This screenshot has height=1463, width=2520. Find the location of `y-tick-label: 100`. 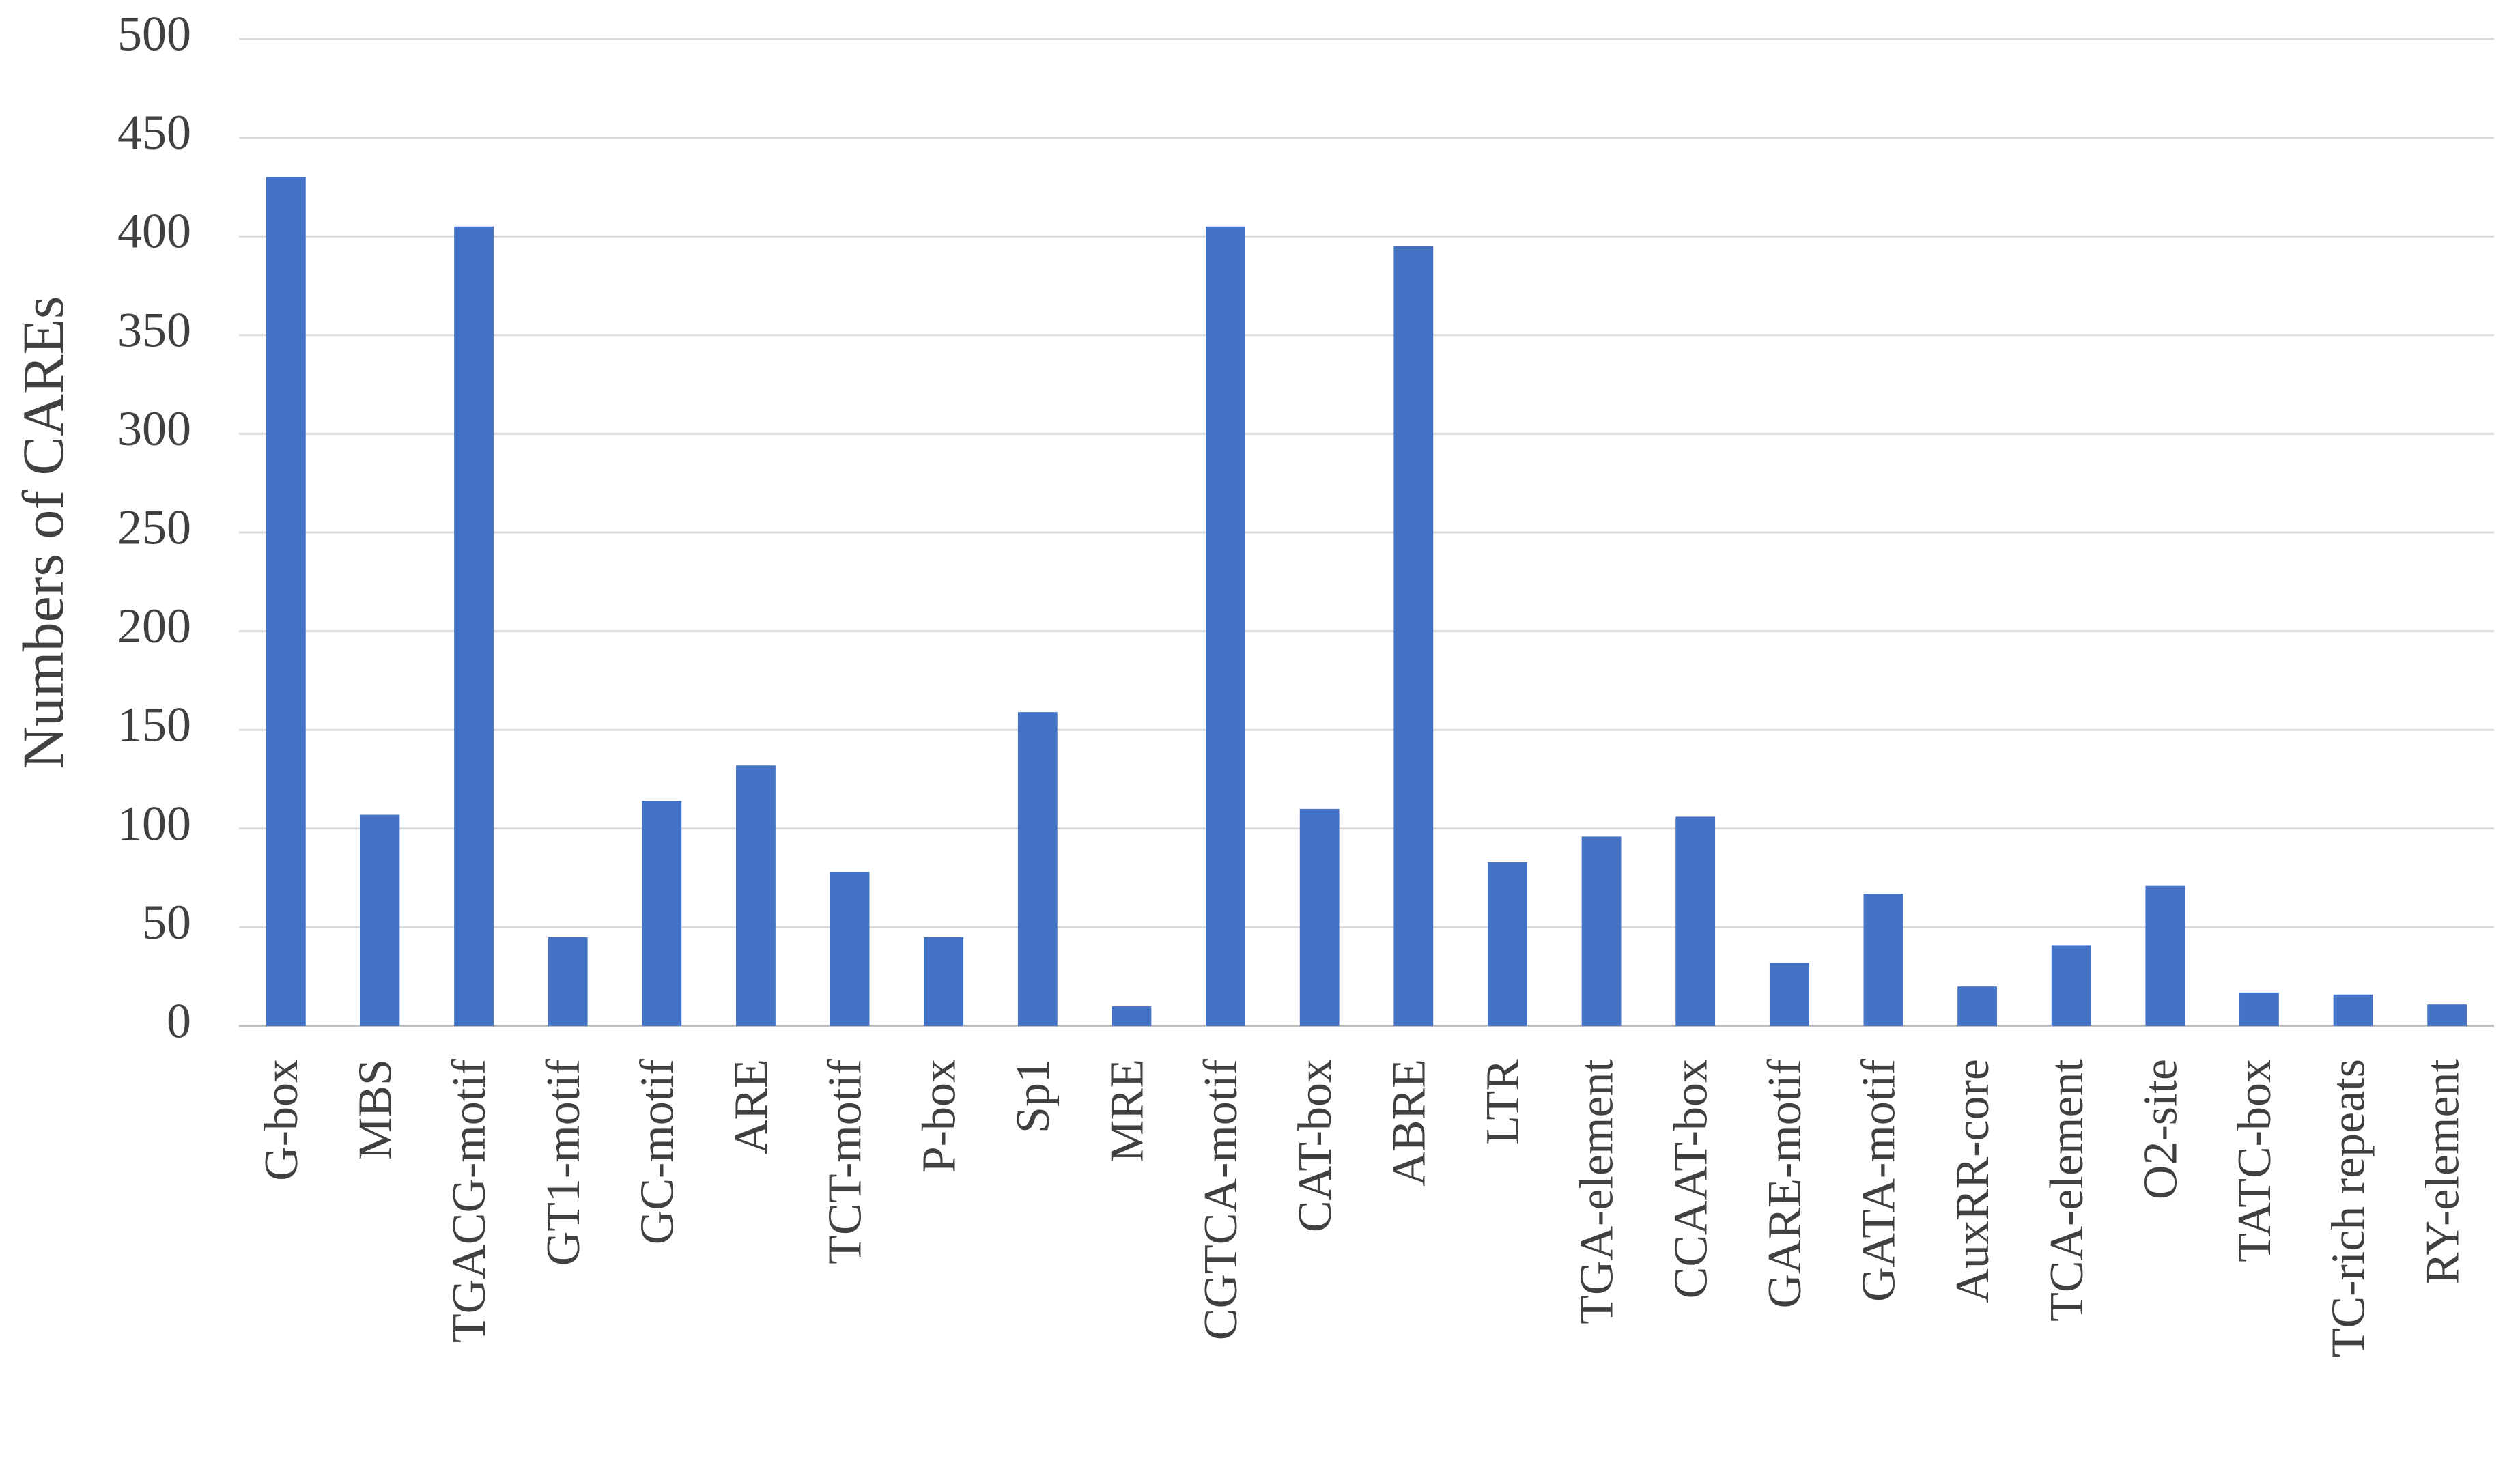

y-tick-label: 100 is located at coordinates (154, 823).